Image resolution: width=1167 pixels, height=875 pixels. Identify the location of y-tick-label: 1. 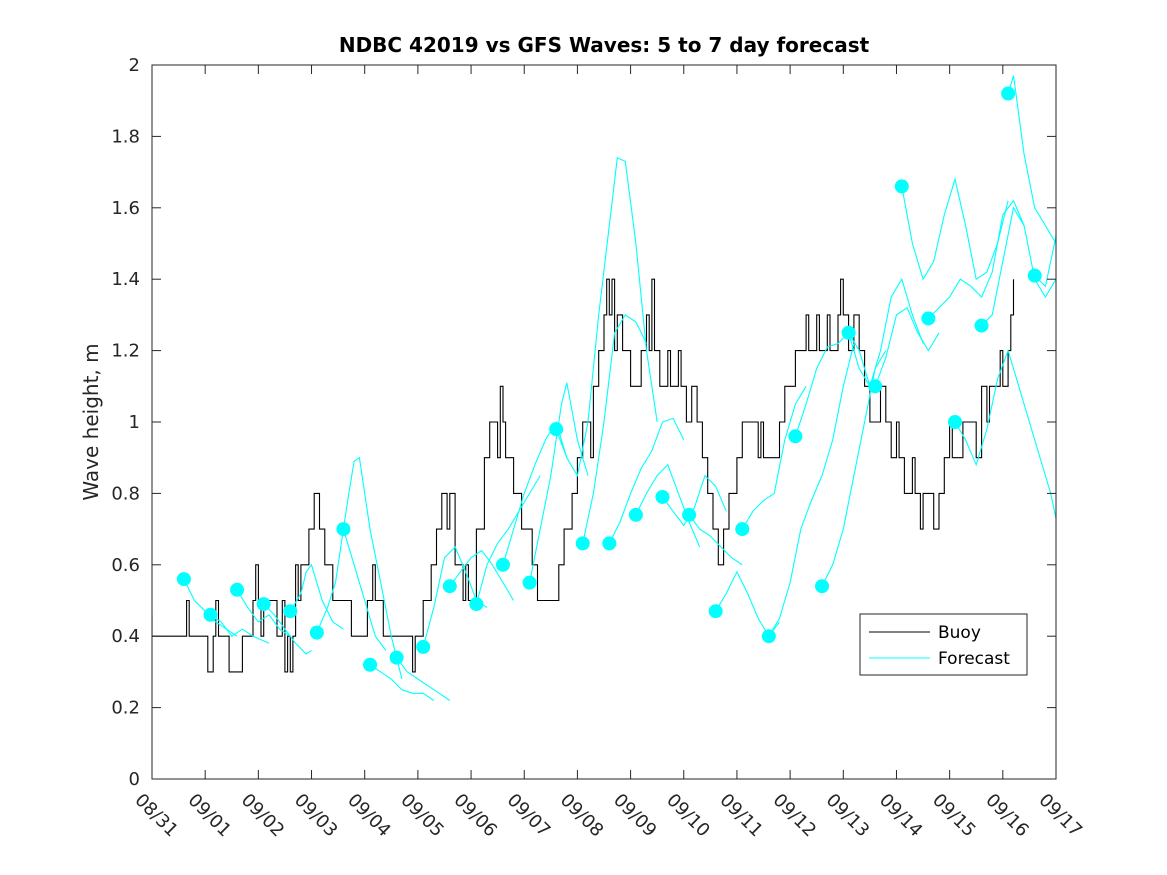
(134, 422).